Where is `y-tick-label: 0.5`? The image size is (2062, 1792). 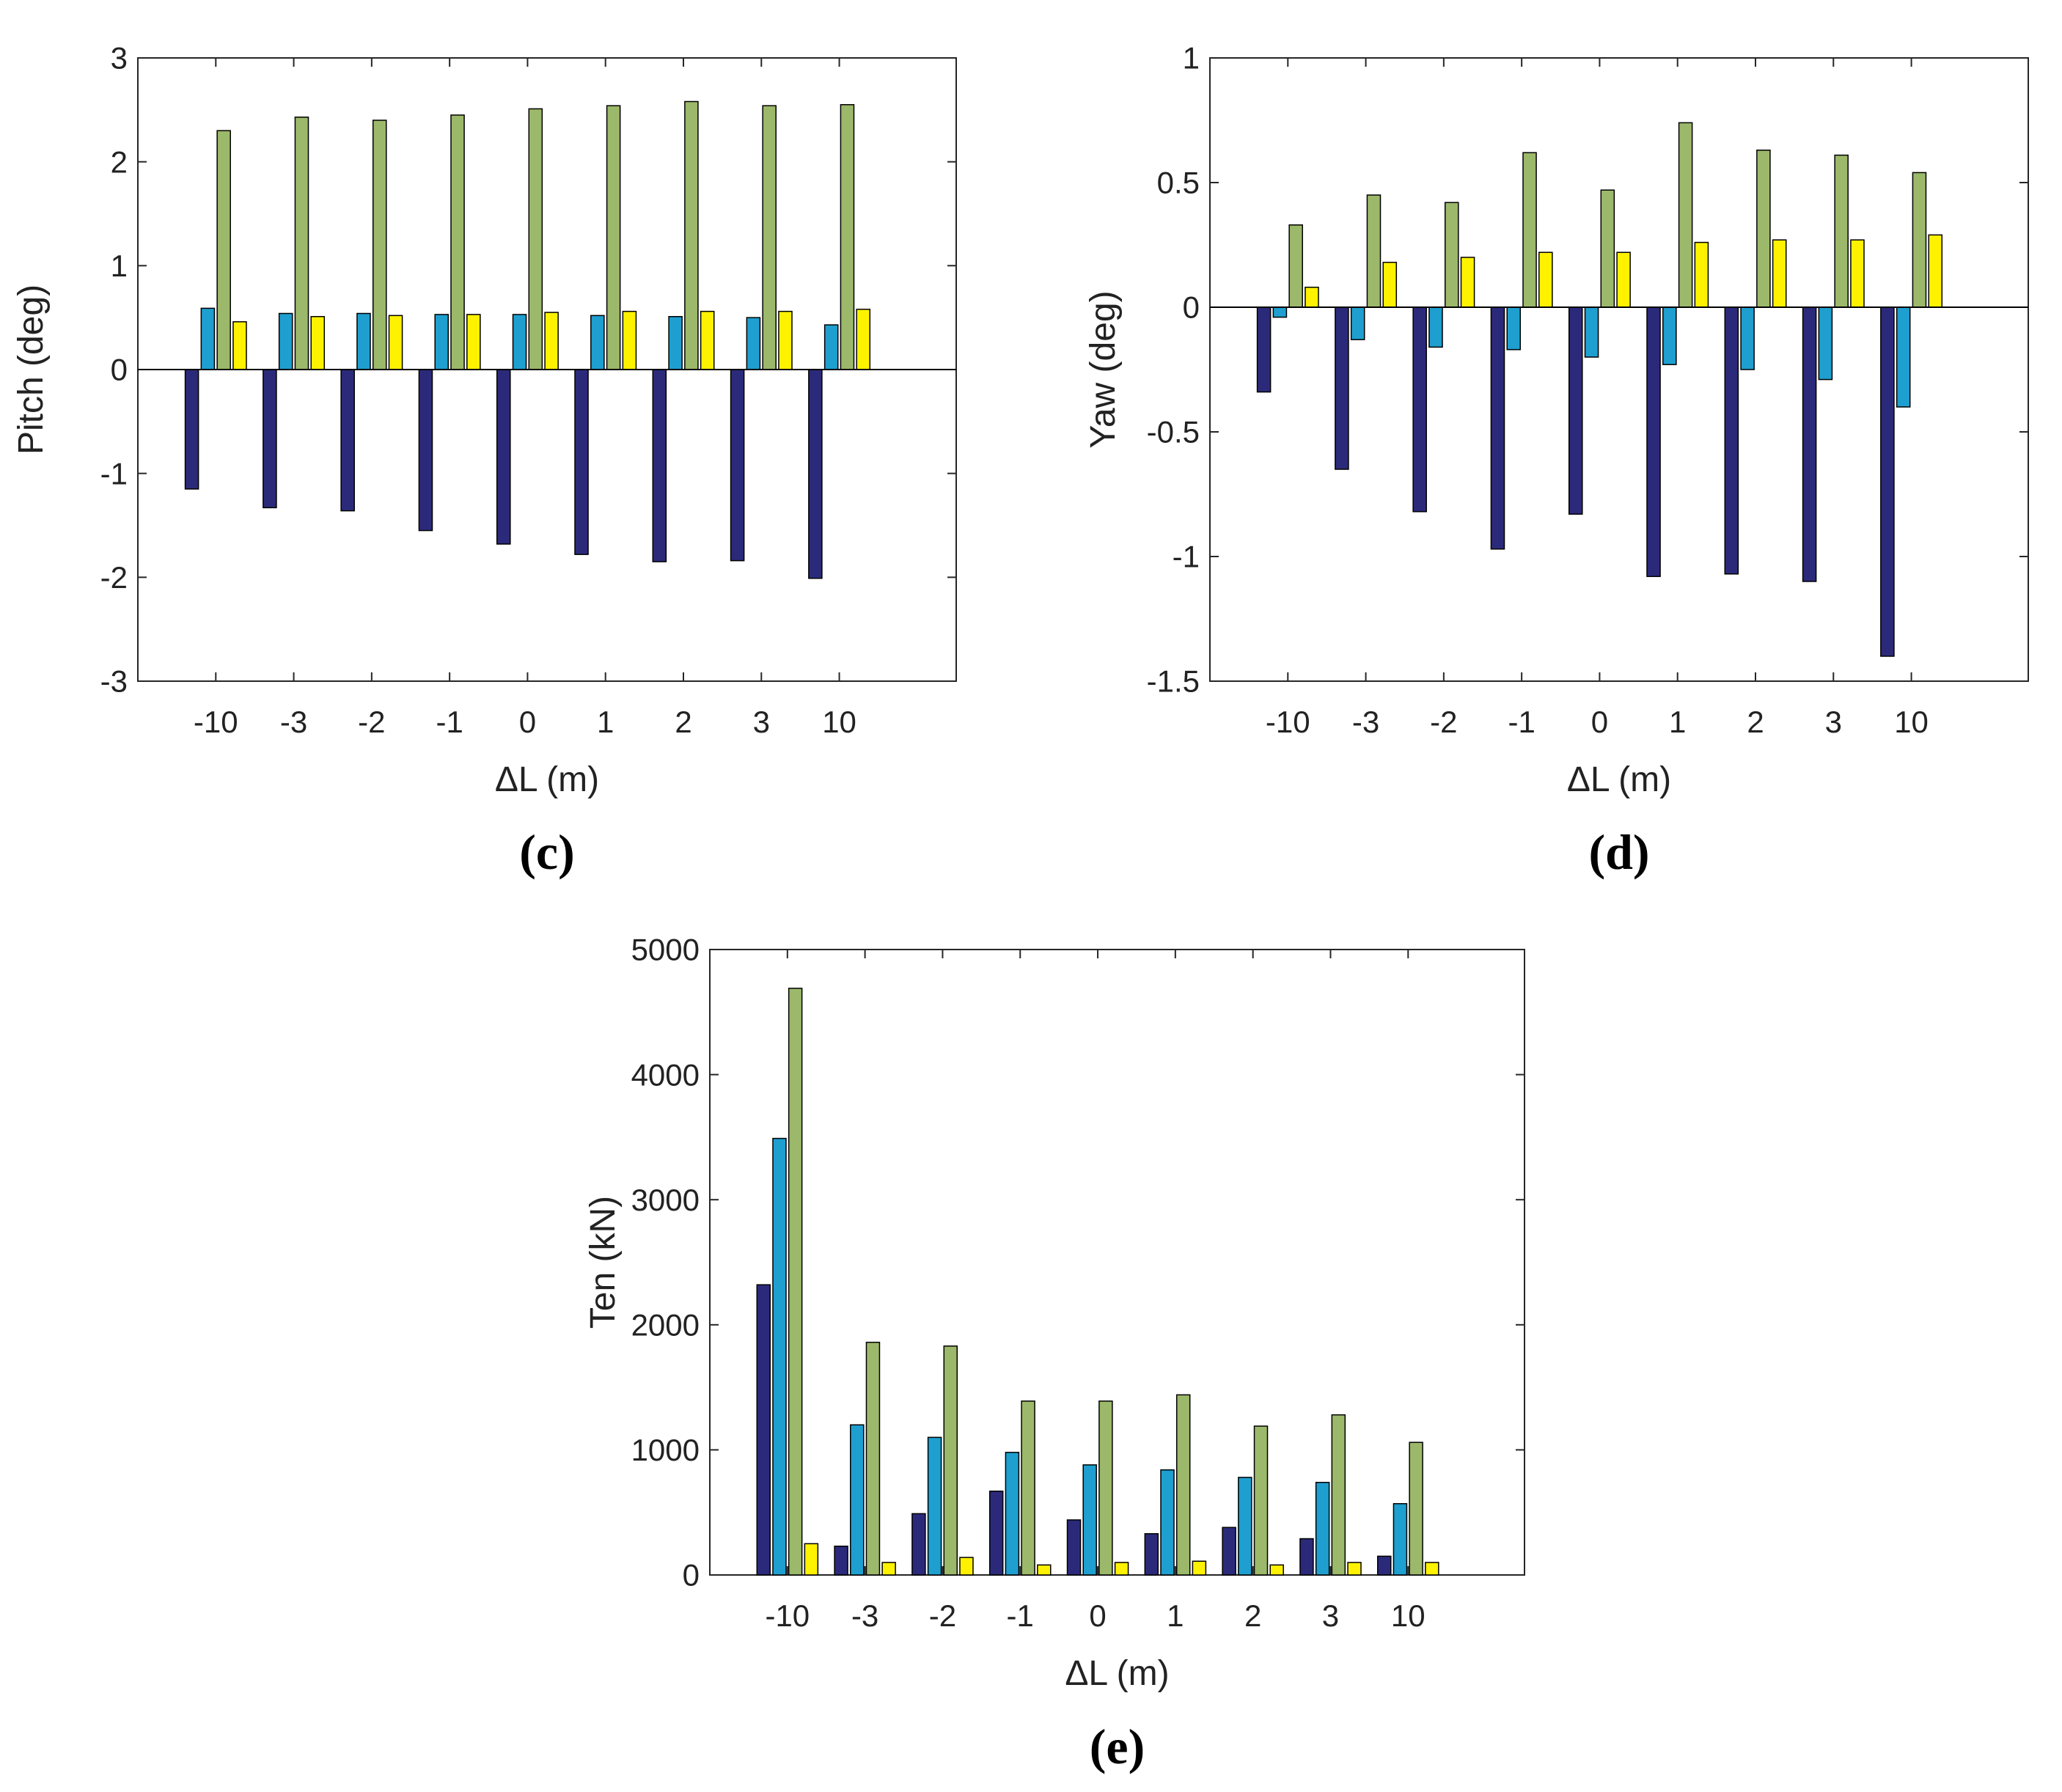
y-tick-label: 0.5 is located at coordinates (1178, 183).